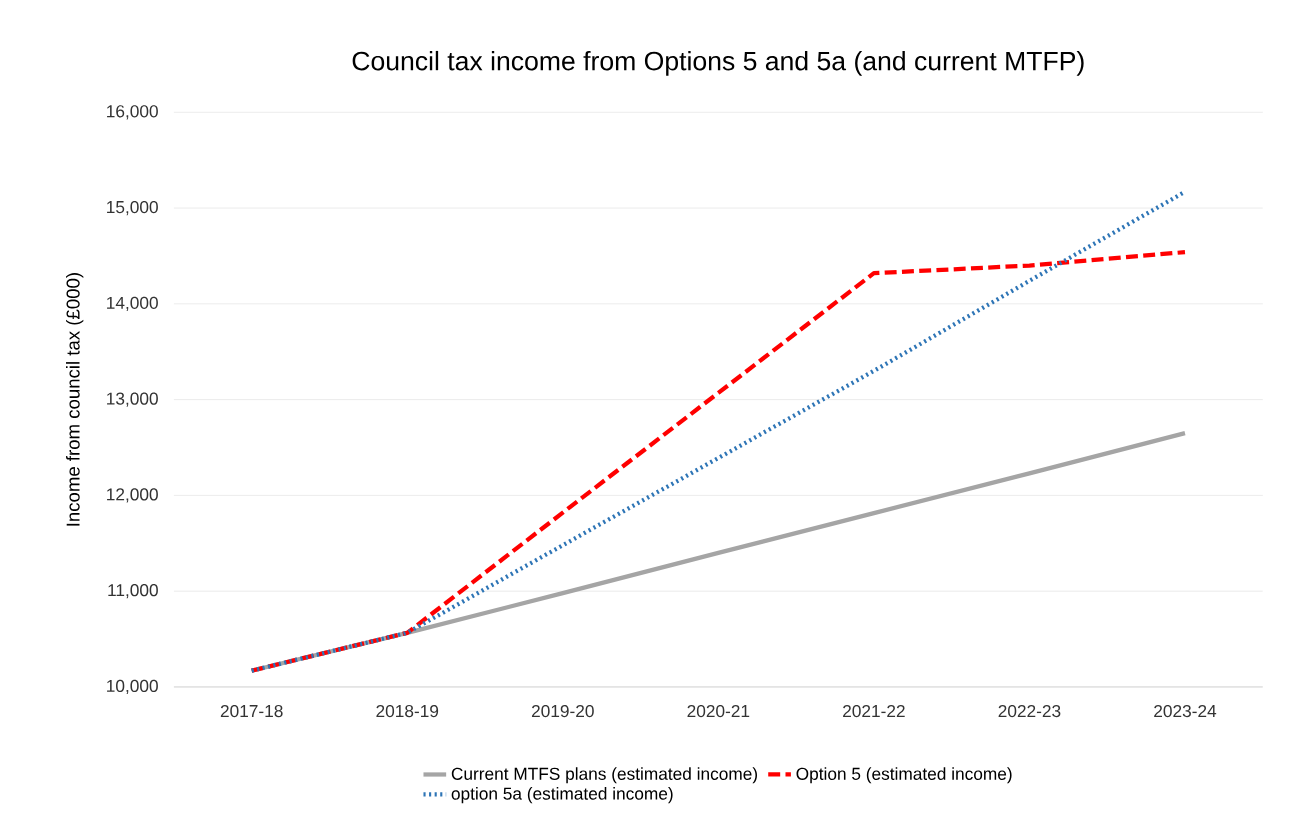 Image resolution: width=1293 pixels, height=838 pixels. Describe the element at coordinates (132, 112) in the screenshot. I see `y-tick-label: 16,000` at that location.